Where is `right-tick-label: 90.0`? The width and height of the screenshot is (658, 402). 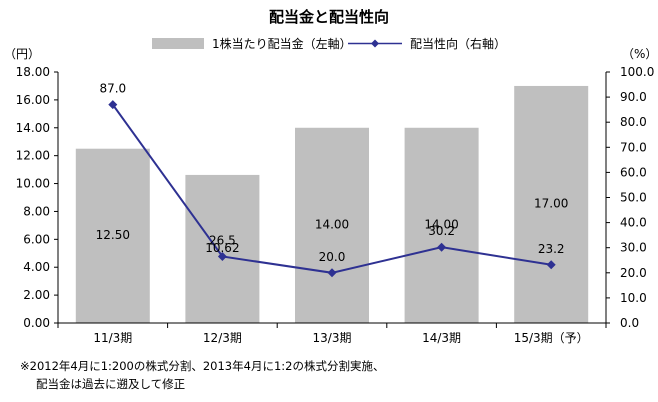 right-tick-label: 90.0 is located at coordinates (633, 97).